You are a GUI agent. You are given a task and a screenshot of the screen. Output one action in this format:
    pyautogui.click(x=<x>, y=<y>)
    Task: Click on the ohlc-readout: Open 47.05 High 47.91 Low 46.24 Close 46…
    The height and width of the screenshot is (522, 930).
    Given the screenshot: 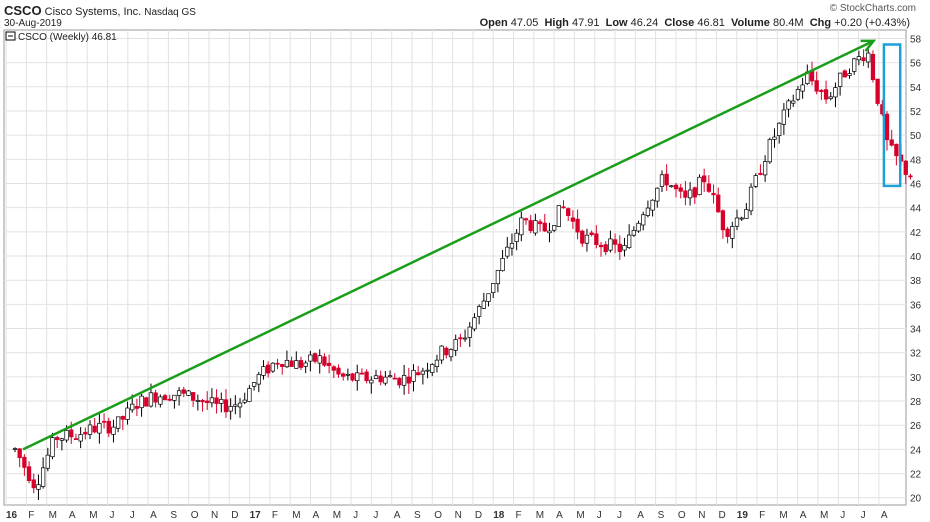 What is the action you would take?
    pyautogui.click(x=695, y=23)
    